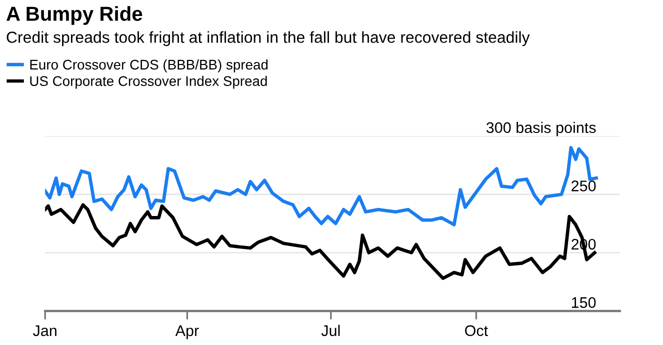 This screenshot has width=663, height=345. What do you see at coordinates (268, 38) in the screenshot?
I see `chart-subtitle: Credit spreads took fright at inflation in the fall but have recovered steadily` at bounding box center [268, 38].